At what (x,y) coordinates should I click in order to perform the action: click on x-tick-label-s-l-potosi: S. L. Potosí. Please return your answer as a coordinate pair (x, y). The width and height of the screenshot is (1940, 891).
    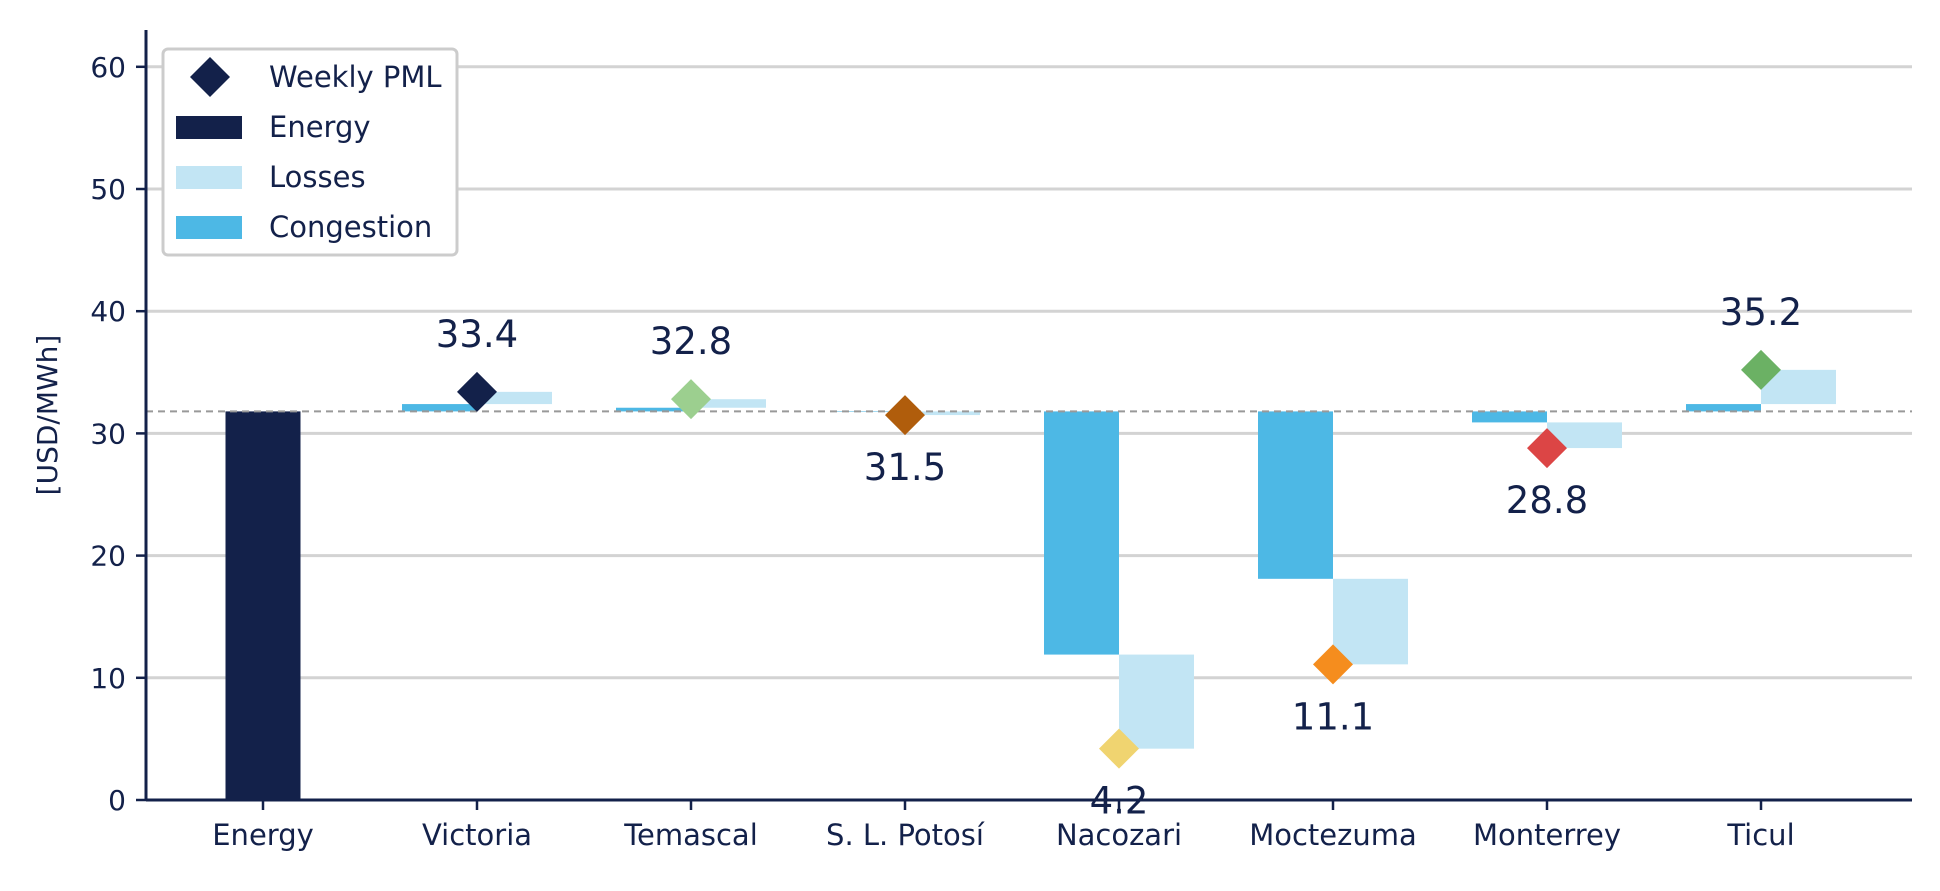
    Looking at the image, I should click on (905, 835).